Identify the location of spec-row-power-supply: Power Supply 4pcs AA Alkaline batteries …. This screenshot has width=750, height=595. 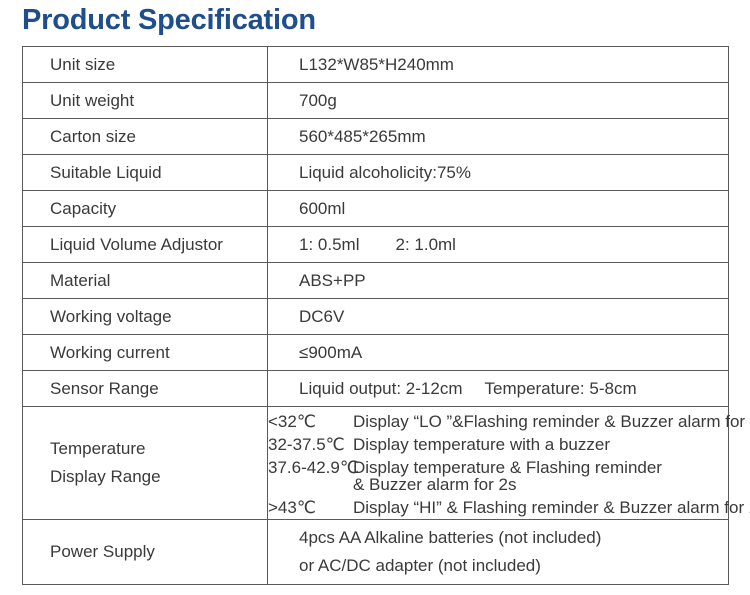
(375, 552).